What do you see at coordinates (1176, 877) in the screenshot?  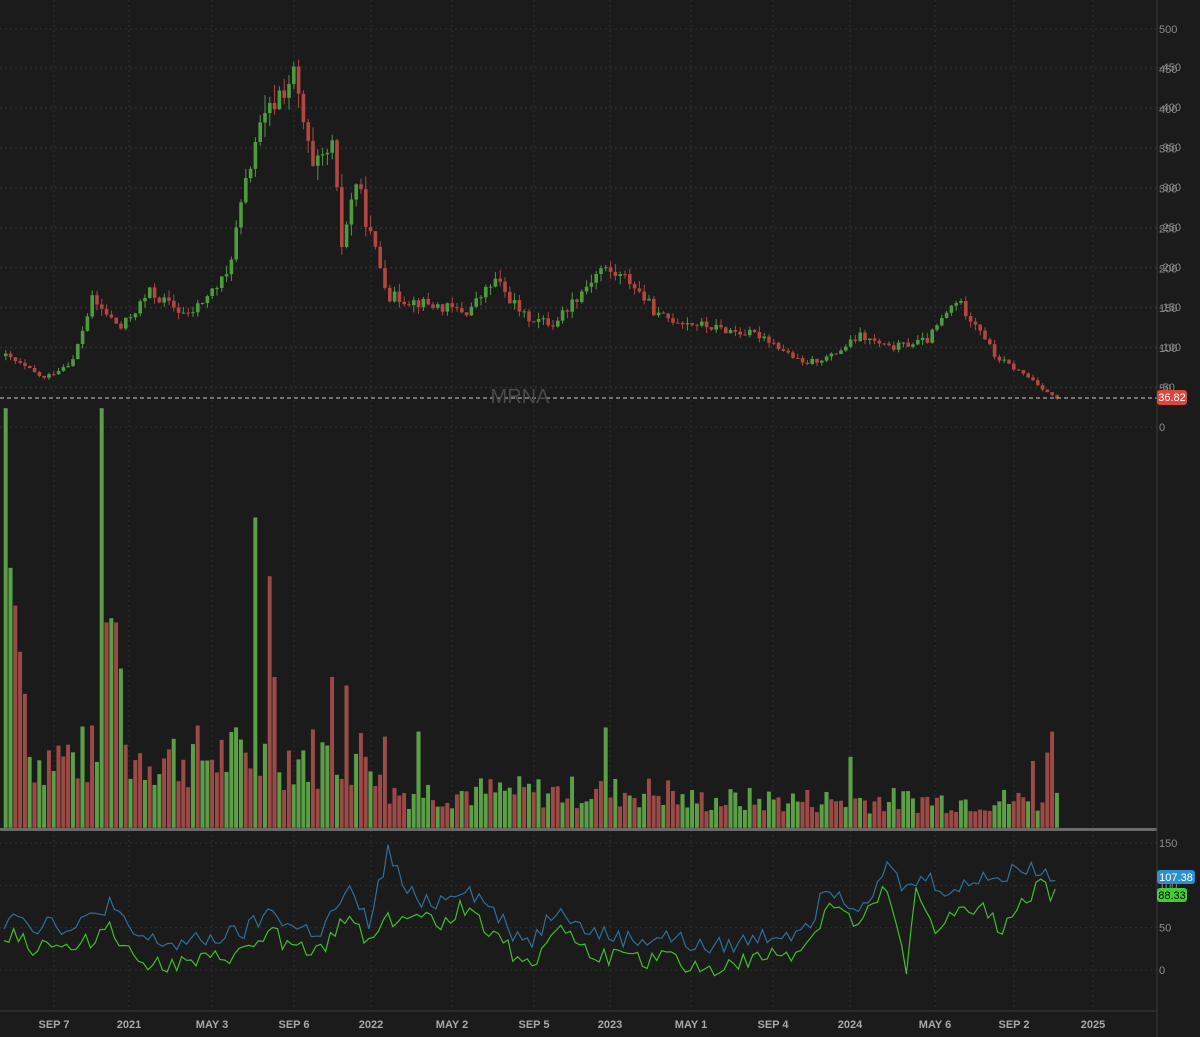 I see `indicator-line1-badge` at bounding box center [1176, 877].